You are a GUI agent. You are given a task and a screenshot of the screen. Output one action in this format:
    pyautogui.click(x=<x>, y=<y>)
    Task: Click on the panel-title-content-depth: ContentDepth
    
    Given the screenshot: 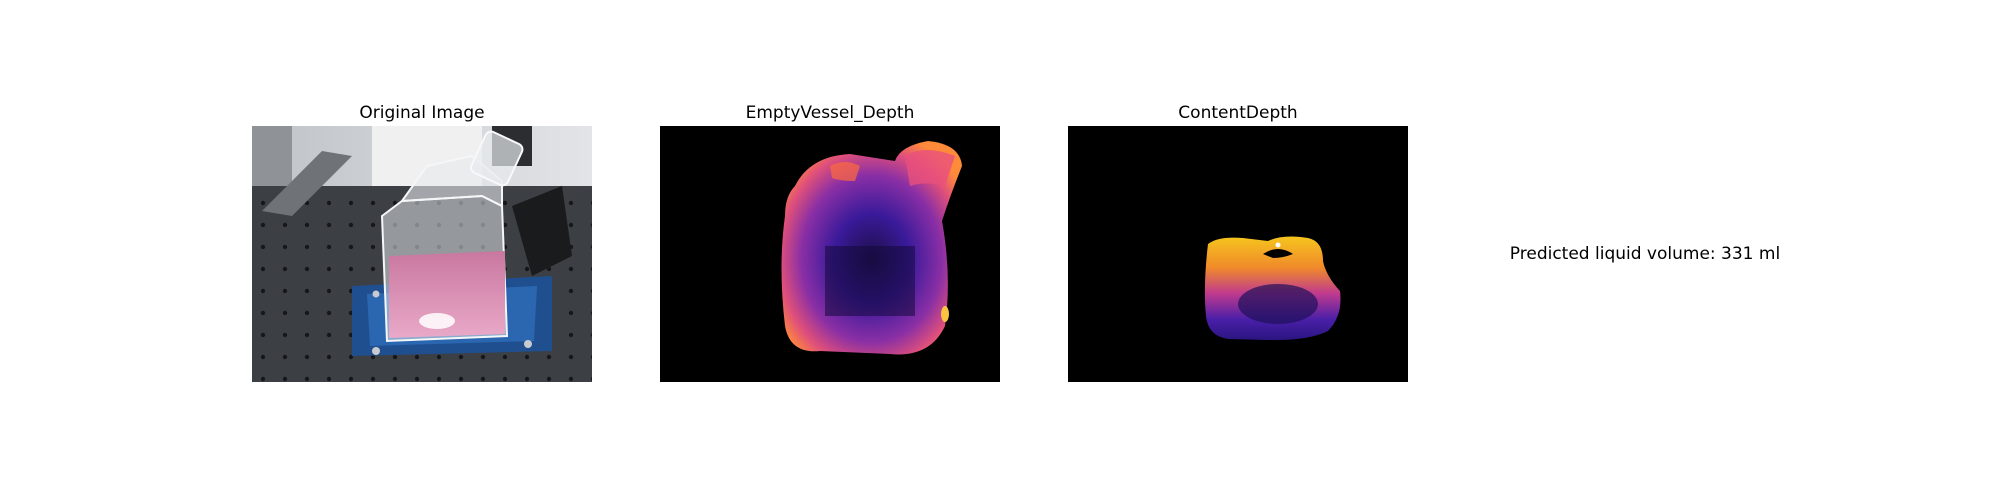 What is the action you would take?
    pyautogui.click(x=1238, y=113)
    